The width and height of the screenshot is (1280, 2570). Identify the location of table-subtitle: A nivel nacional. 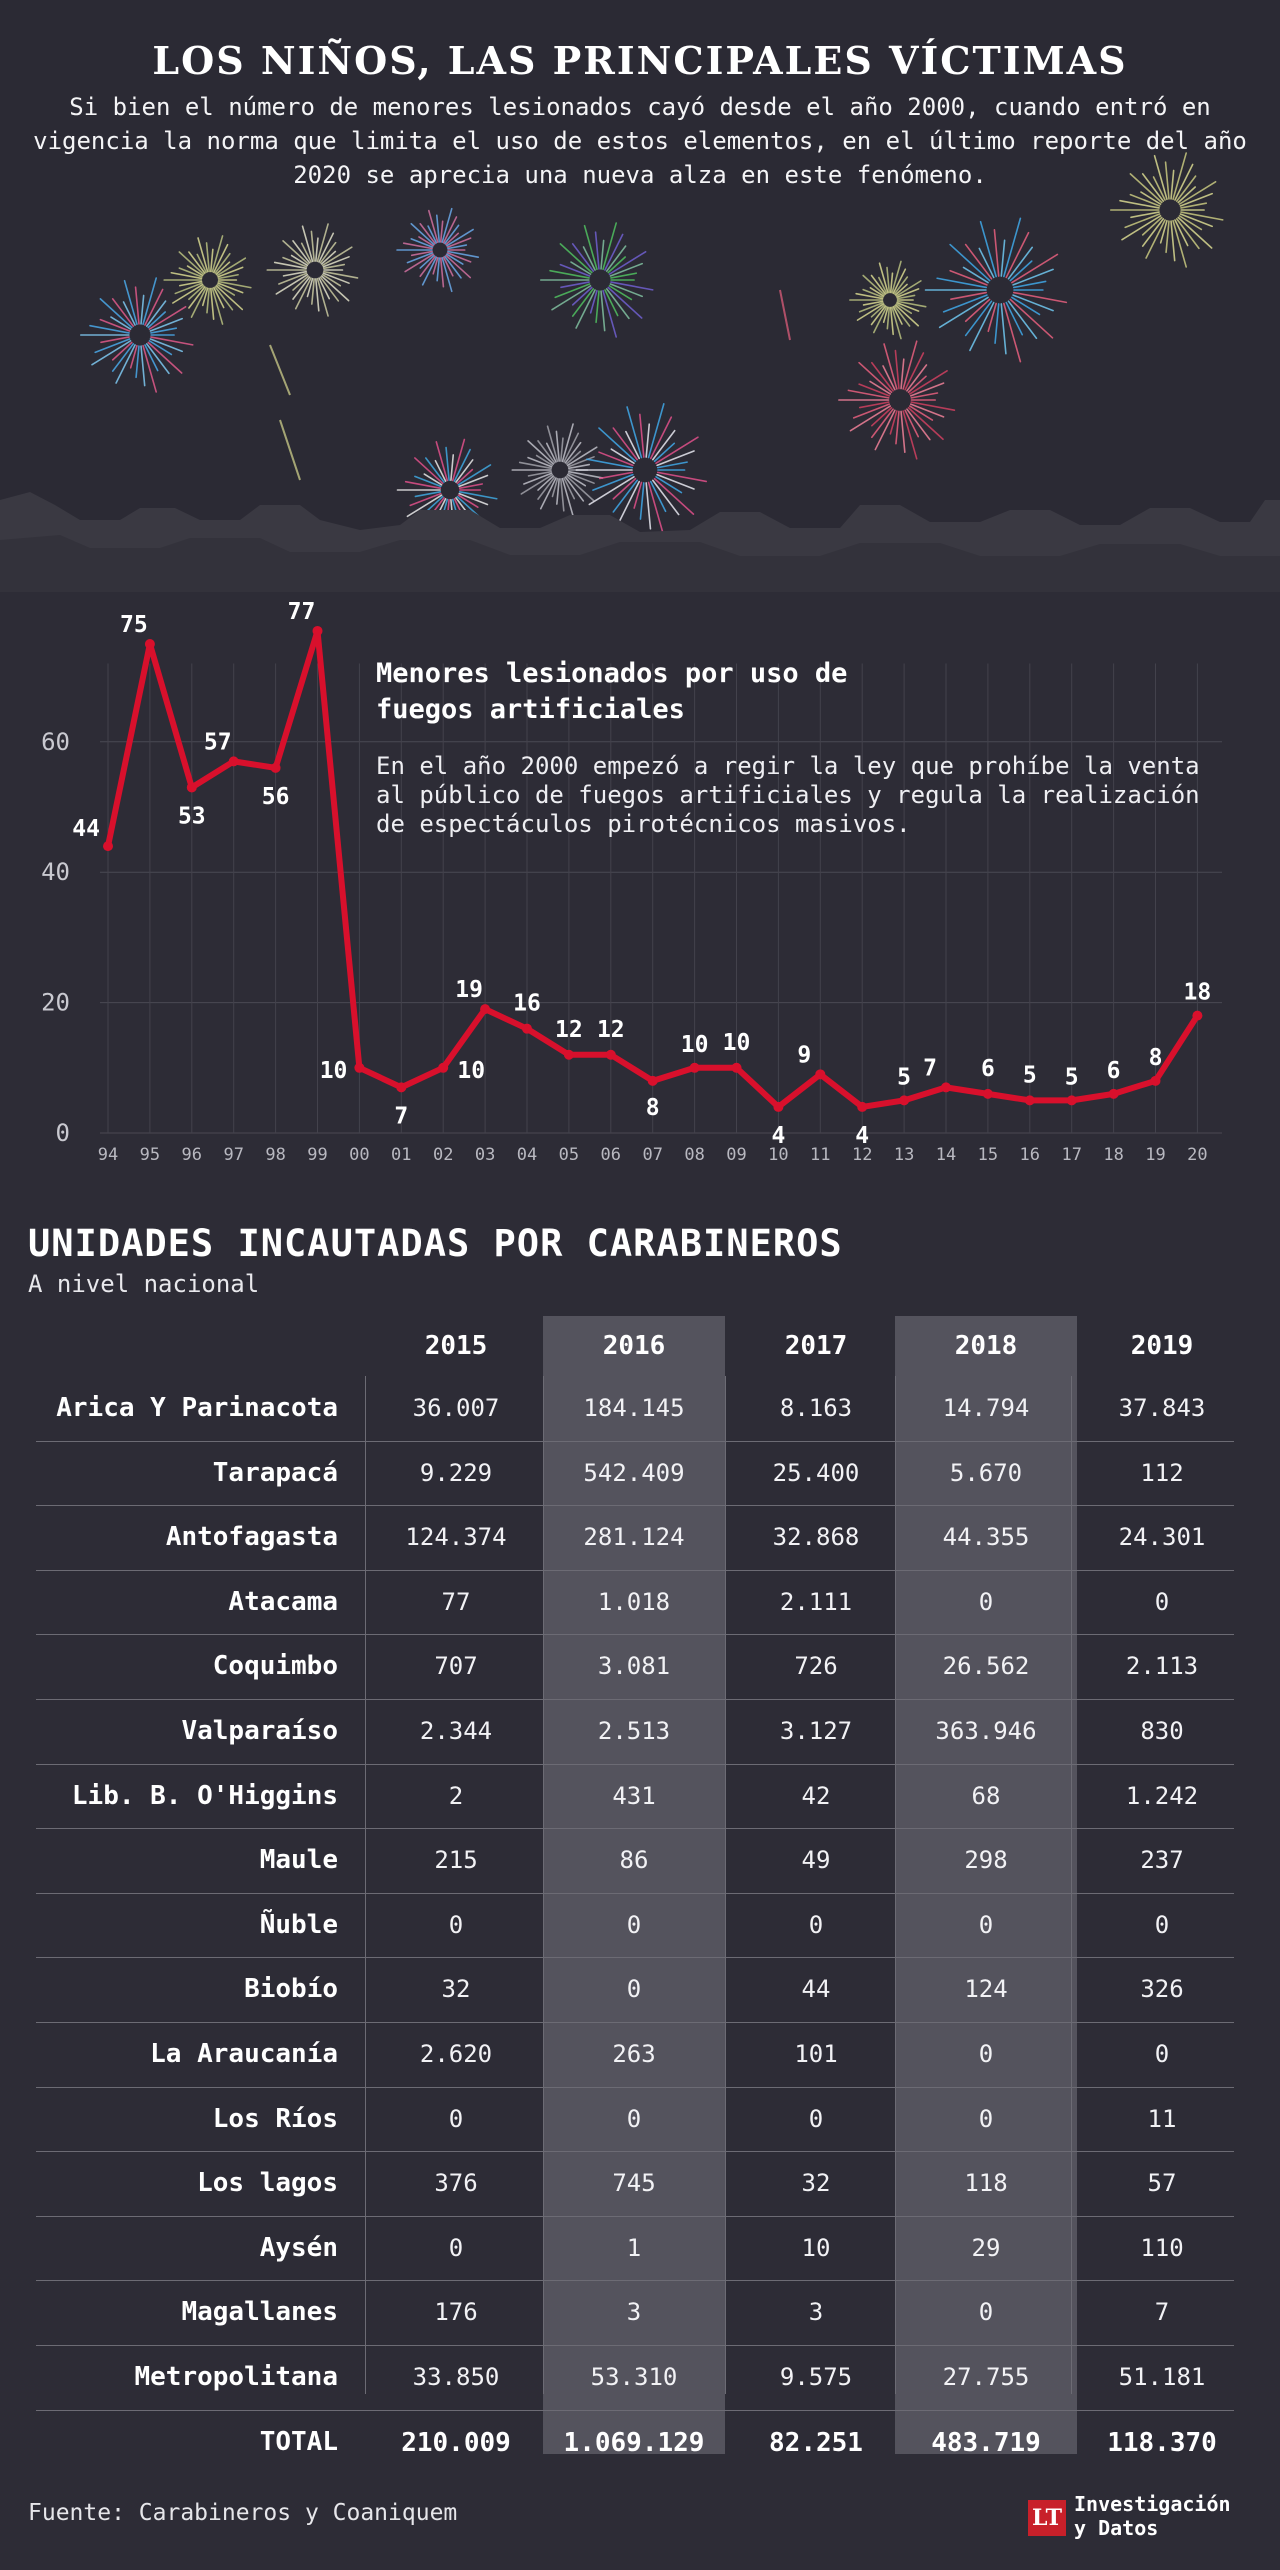
(144, 1284).